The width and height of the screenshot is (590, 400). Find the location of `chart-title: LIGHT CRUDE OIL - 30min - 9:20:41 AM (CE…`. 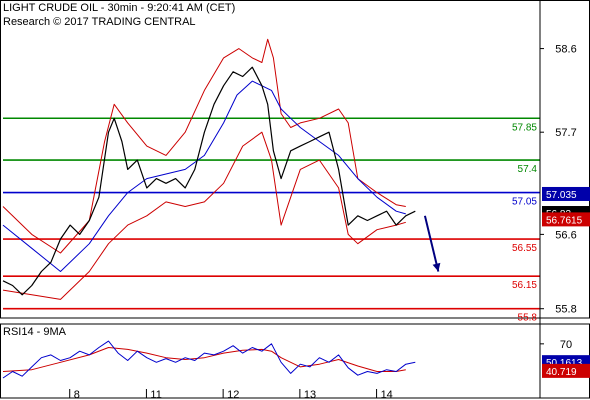

chart-title: LIGHT CRUDE OIL - 30min - 9:20:41 AM (CE… is located at coordinates (119, 8).